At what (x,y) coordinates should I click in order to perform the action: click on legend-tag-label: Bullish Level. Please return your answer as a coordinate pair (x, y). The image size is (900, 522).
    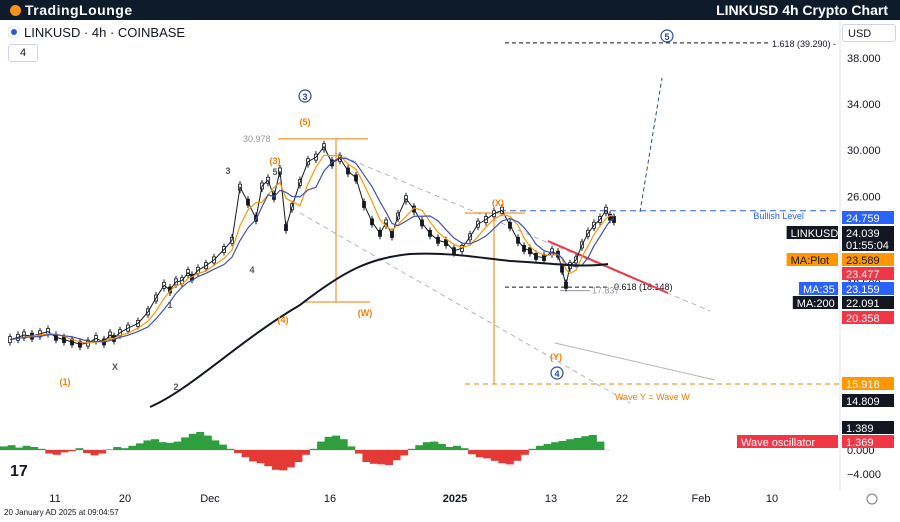
    Looking at the image, I should click on (778, 216).